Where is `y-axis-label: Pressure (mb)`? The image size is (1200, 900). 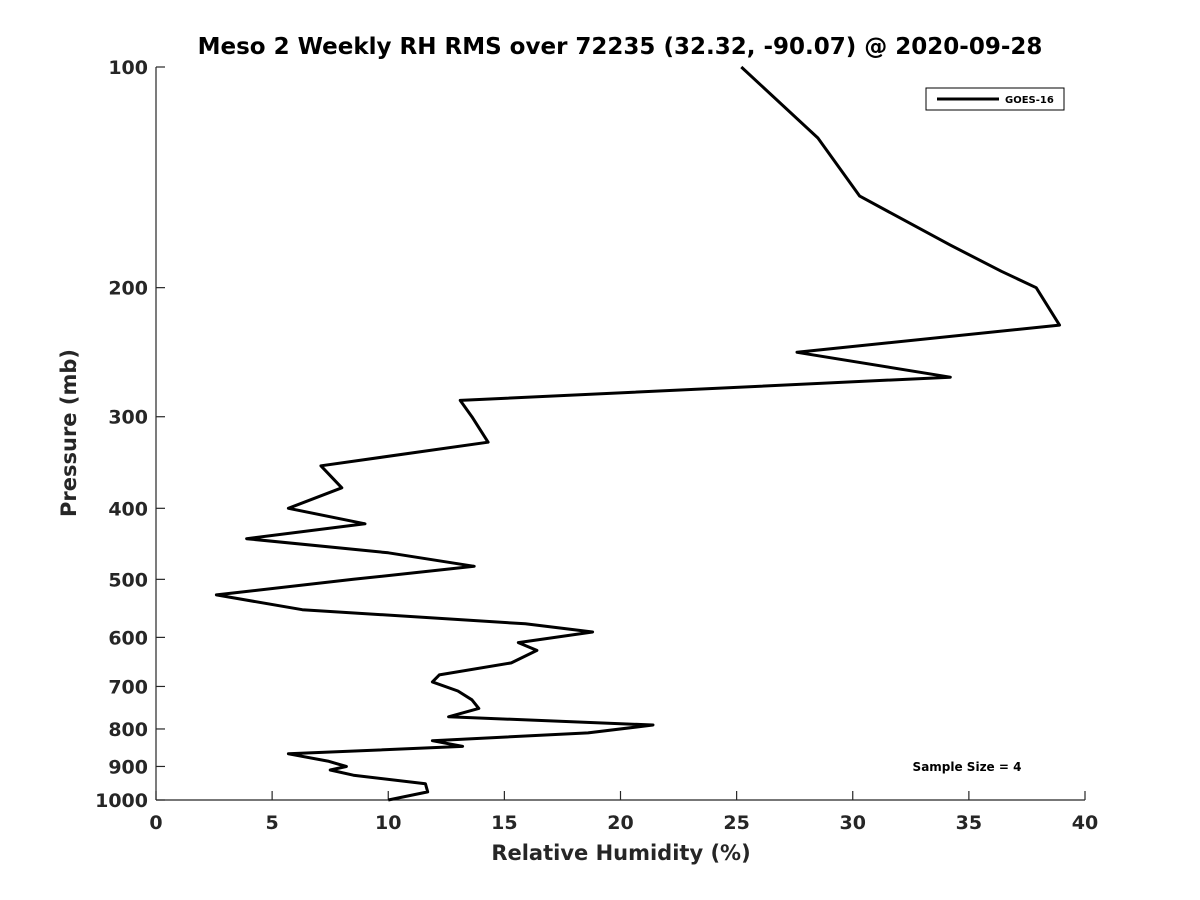
y-axis-label: Pressure (mb) is located at coordinates (69, 433).